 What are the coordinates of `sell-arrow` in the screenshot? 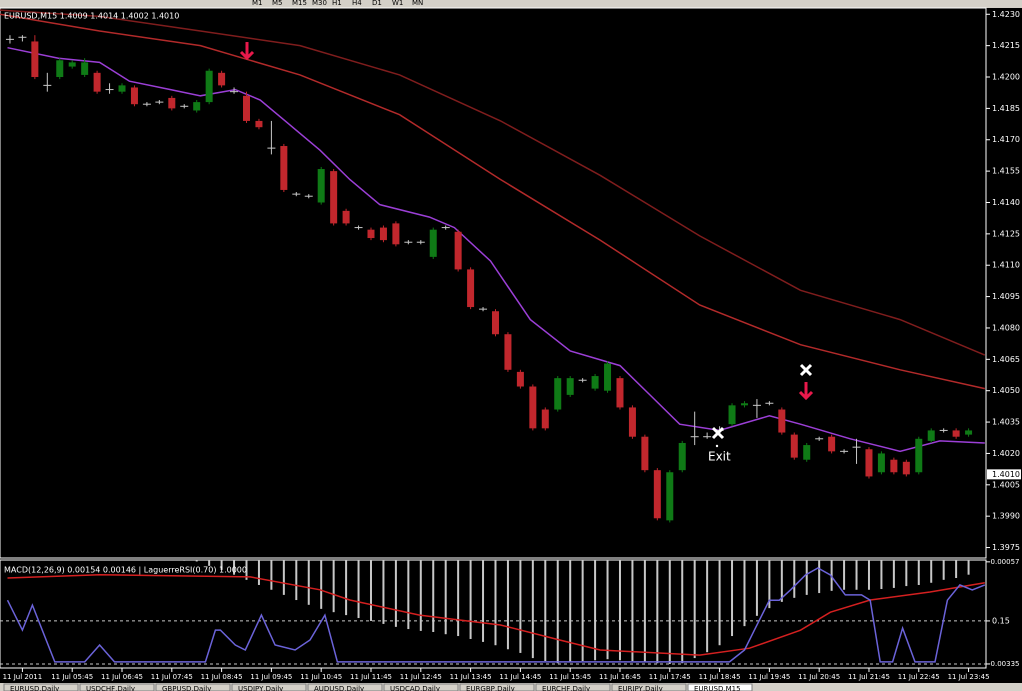 It's located at (806, 391).